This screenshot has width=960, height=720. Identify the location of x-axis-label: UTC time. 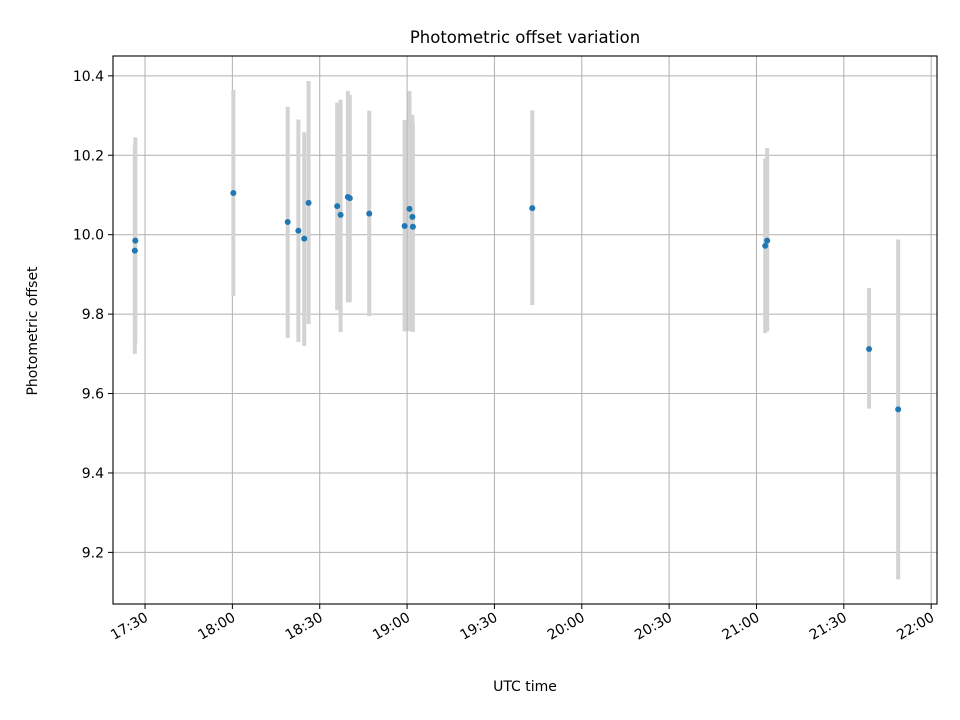
(525, 687).